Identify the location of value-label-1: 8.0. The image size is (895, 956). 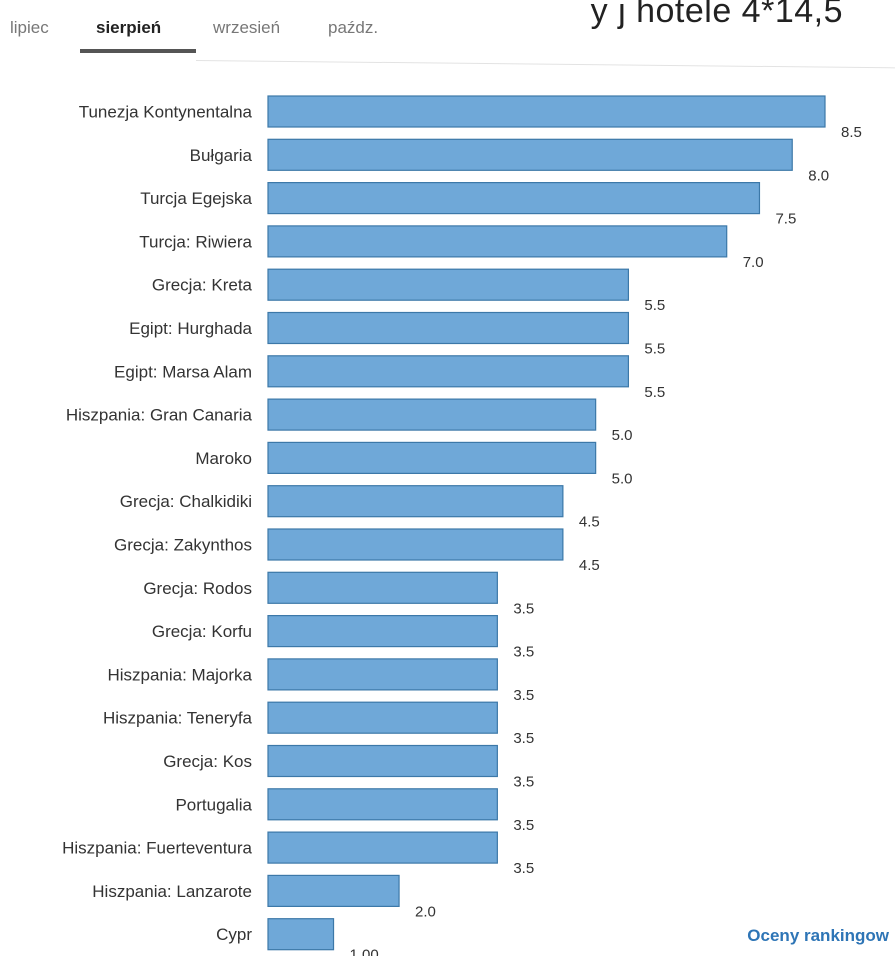
(818, 175).